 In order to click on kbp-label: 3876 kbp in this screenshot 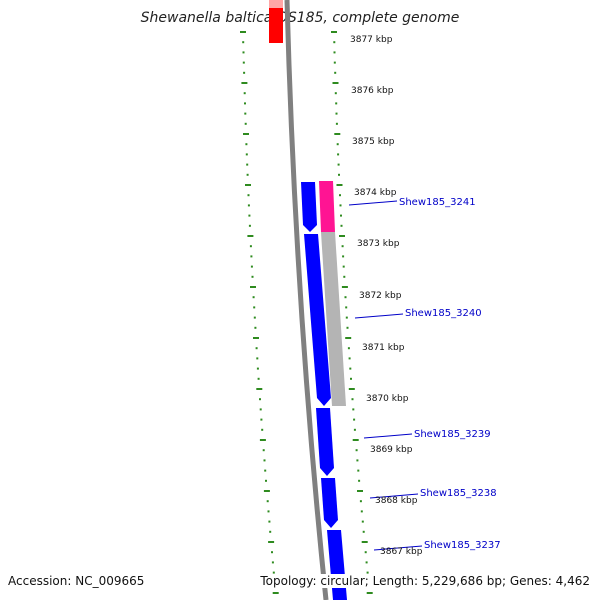, I will do `click(372, 91)`.